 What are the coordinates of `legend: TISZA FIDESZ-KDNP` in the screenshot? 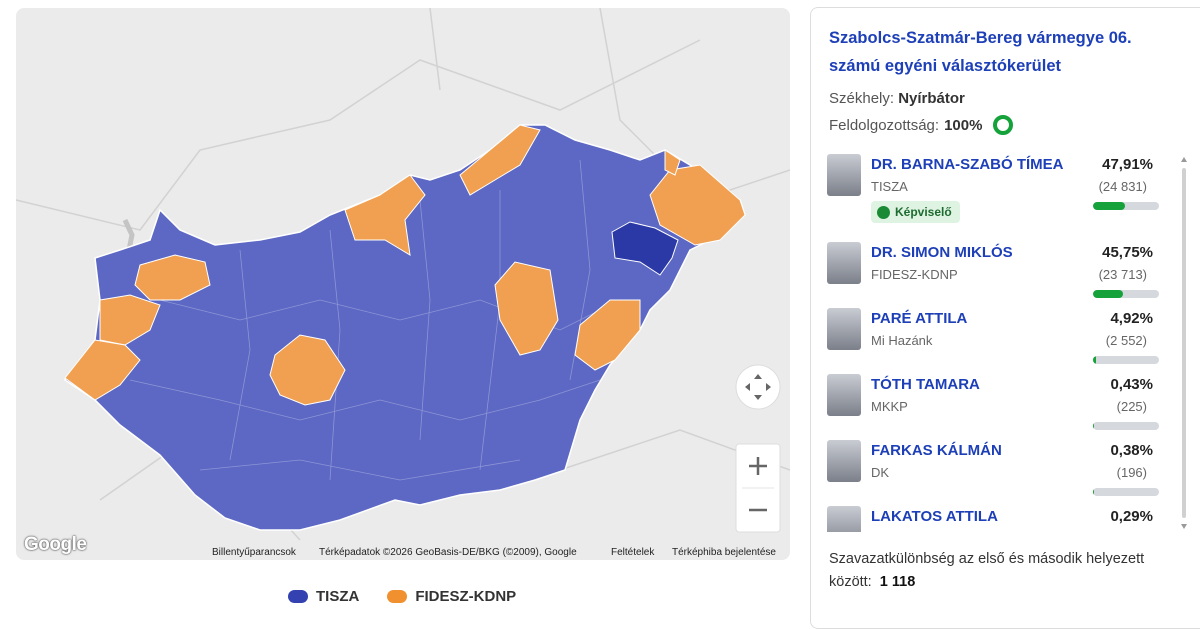 It's located at (402, 596).